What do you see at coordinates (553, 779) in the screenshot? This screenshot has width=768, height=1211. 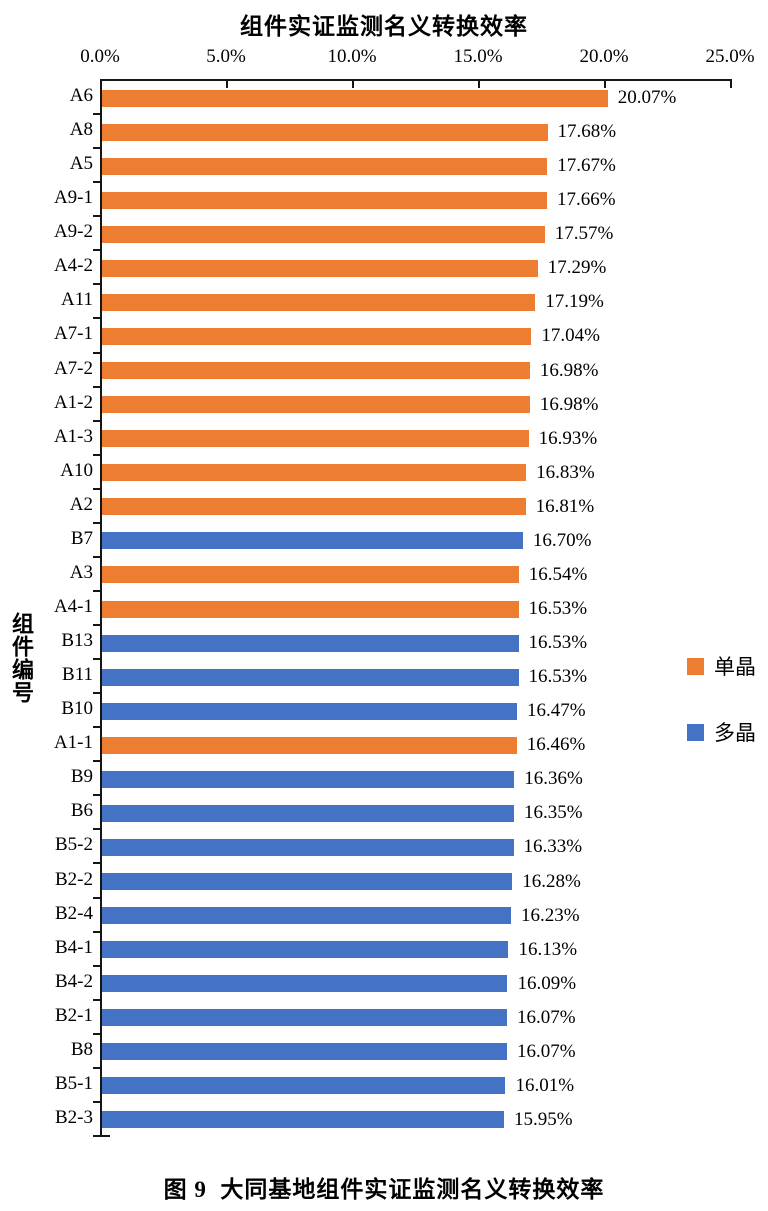 I see `value-label: 16.36%` at bounding box center [553, 779].